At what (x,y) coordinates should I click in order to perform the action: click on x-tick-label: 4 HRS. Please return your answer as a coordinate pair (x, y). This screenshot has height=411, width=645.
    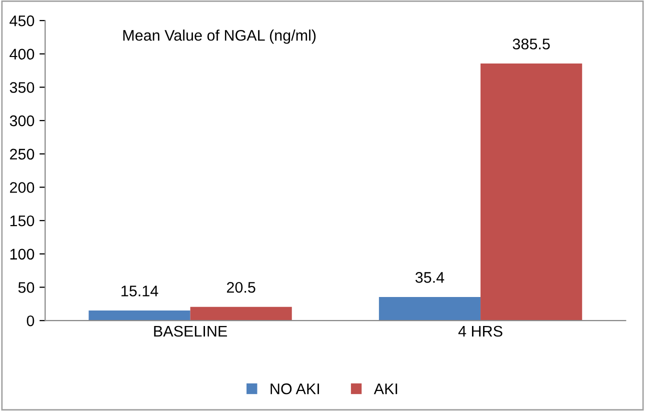
    Looking at the image, I should click on (480, 331).